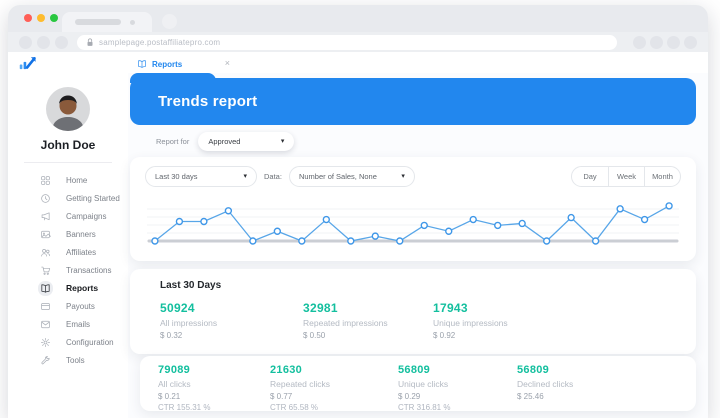 The image size is (720, 418). I want to click on stat-label: Declined clicks, so click(545, 384).